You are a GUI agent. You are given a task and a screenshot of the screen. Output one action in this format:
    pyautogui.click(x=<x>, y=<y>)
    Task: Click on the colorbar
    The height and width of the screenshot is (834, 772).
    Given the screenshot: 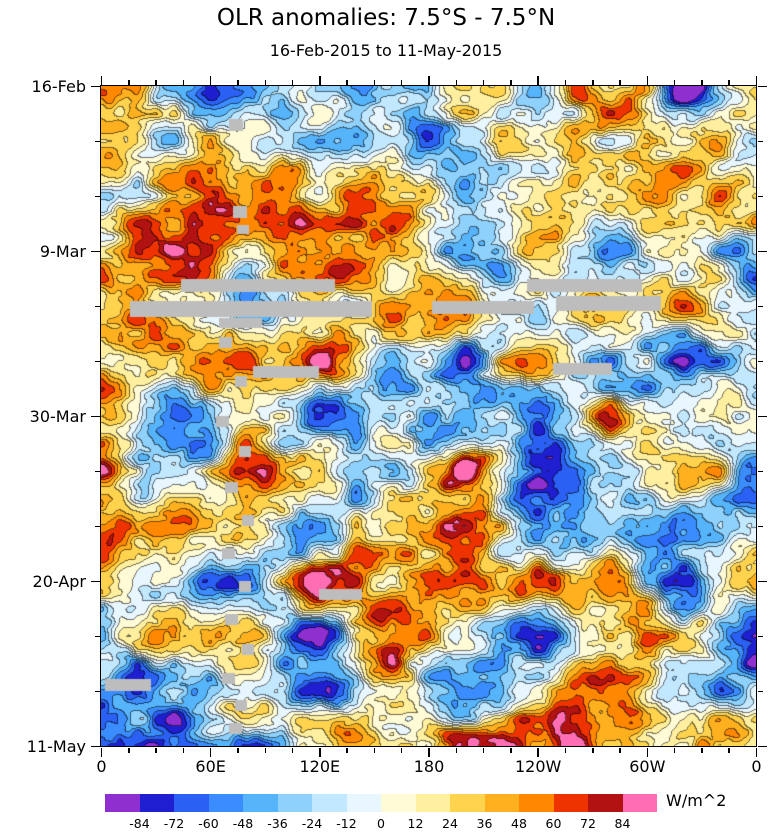 What is the action you would take?
    pyautogui.click(x=381, y=803)
    